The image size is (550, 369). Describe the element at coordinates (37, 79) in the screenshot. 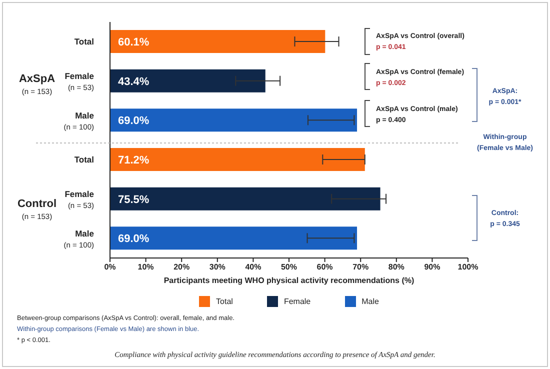

I see `text: AxSpA` at that location.